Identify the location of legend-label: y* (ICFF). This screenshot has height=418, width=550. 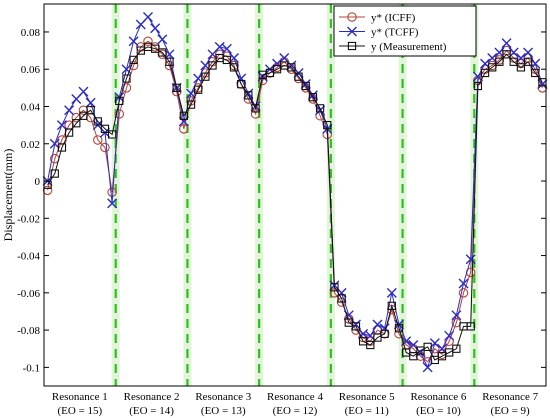
(393, 18).